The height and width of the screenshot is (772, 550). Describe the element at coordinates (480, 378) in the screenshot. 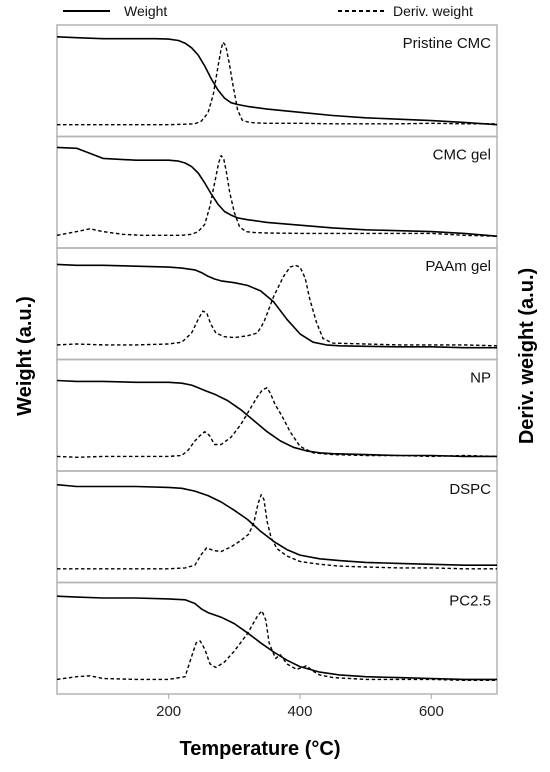

I see `panel-label: NP` at that location.